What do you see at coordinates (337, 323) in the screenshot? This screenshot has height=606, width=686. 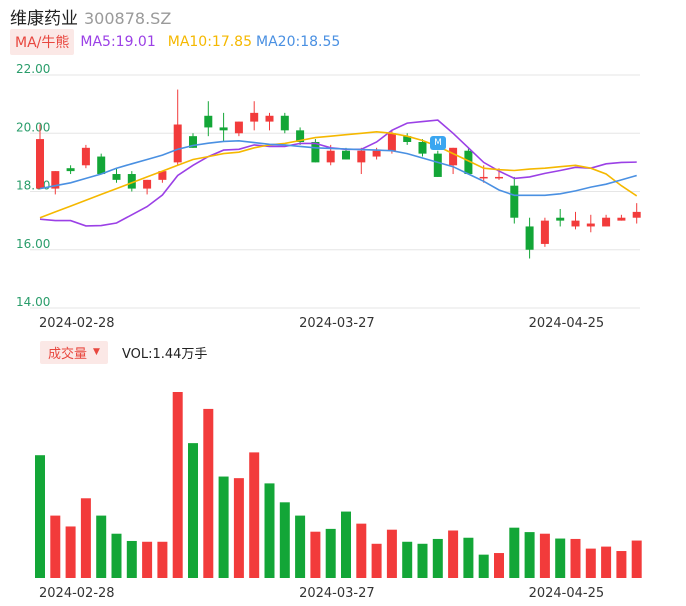 I see `x-tick-label: 2024-03-27` at bounding box center [337, 323].